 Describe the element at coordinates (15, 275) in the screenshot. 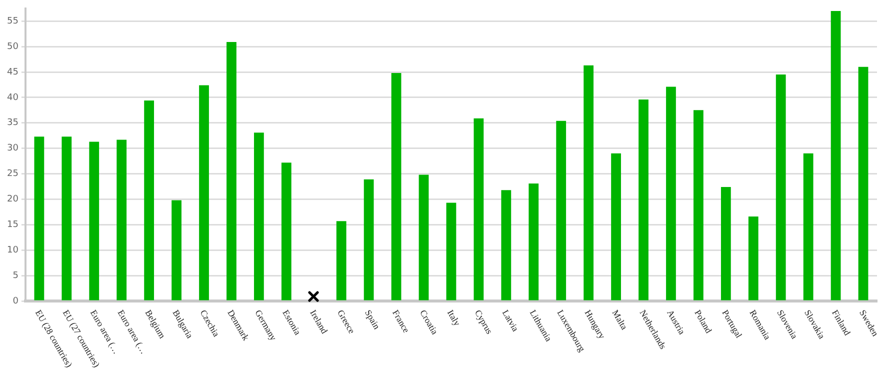

I see `y-tick-label: 5` at that location.